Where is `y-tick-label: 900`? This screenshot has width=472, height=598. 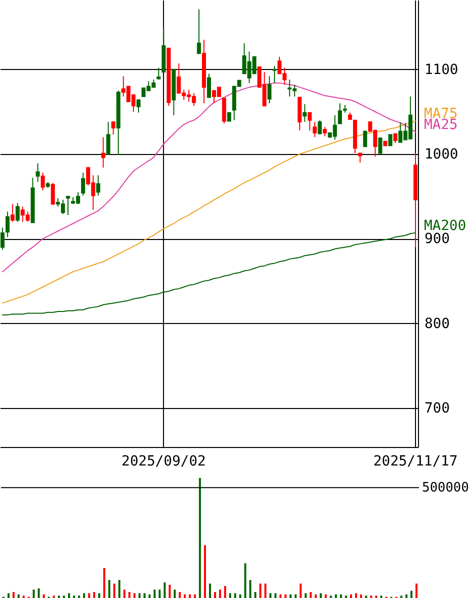
y-tick-label: 900 is located at coordinates (437, 239).